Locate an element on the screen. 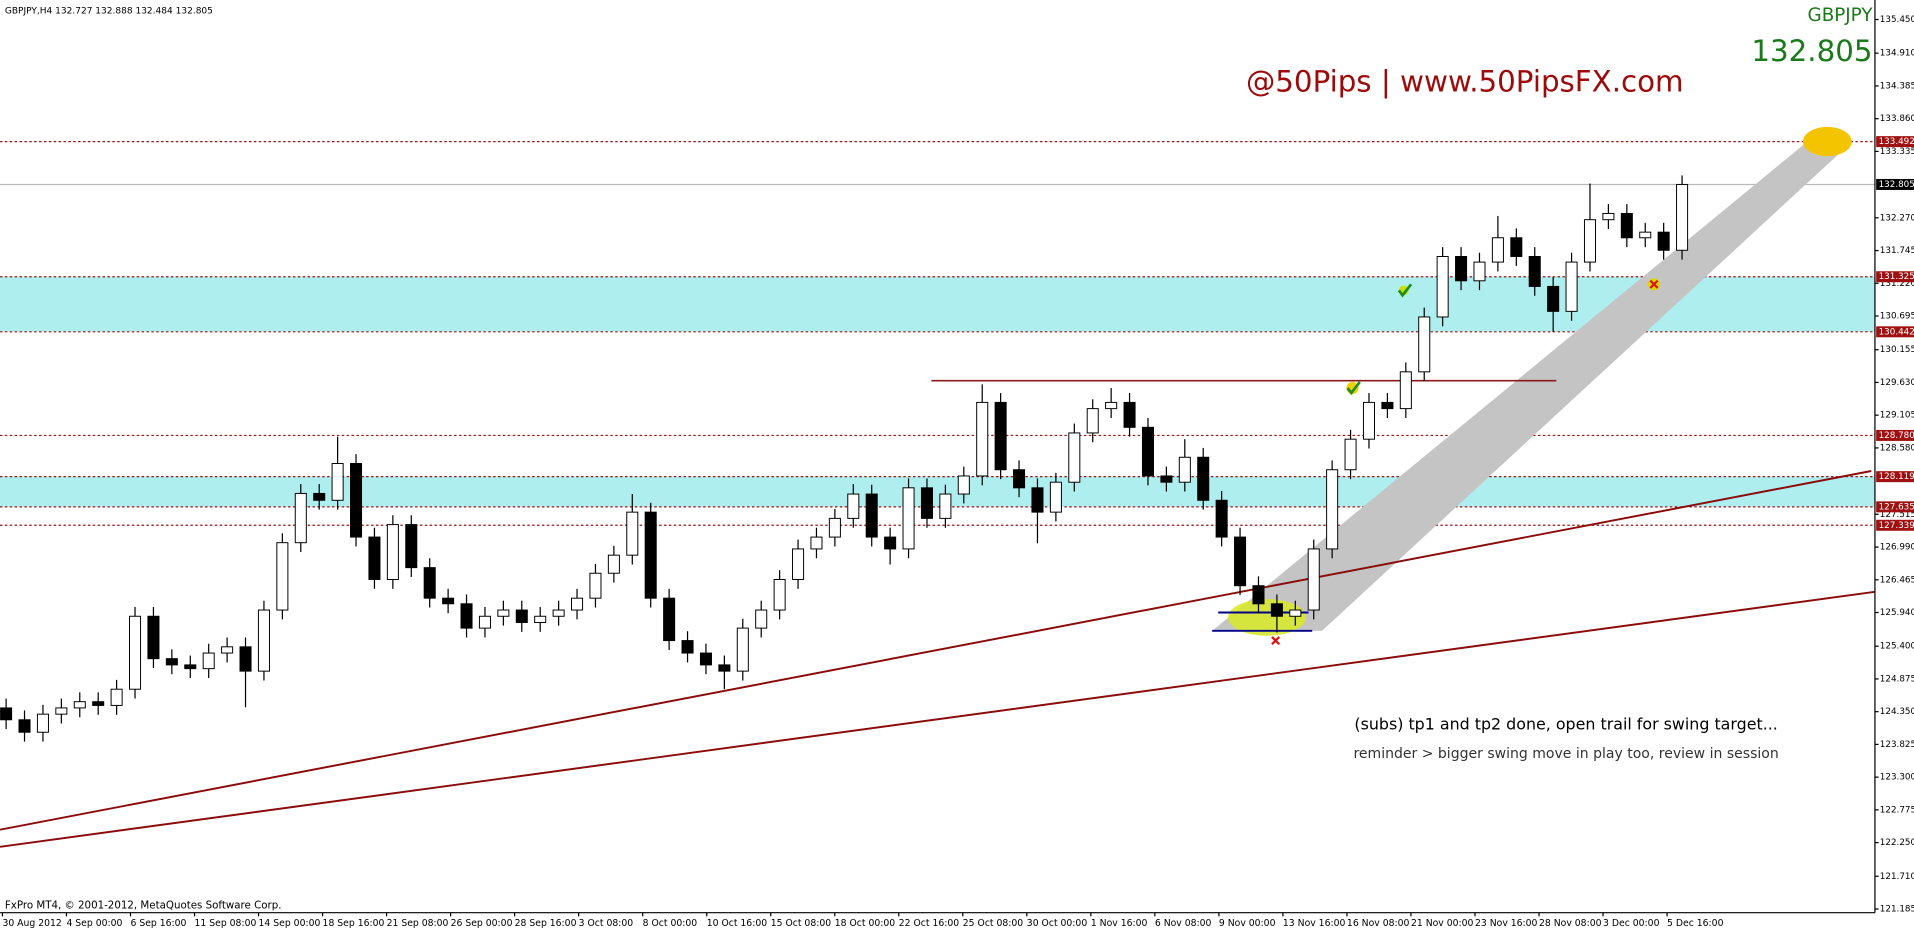 The image size is (1914, 931). y-tick-label: 130.155 is located at coordinates (1897, 350).